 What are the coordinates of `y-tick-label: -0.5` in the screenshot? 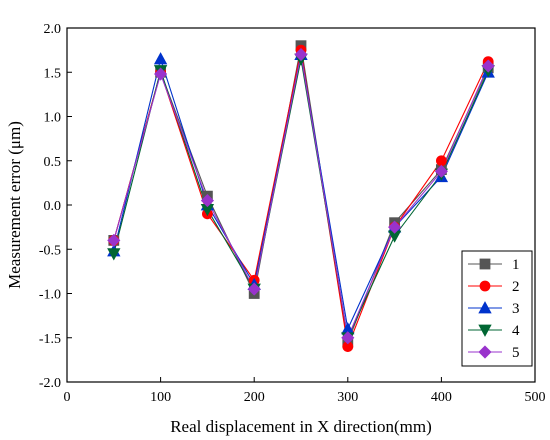 It's located at (50, 250).